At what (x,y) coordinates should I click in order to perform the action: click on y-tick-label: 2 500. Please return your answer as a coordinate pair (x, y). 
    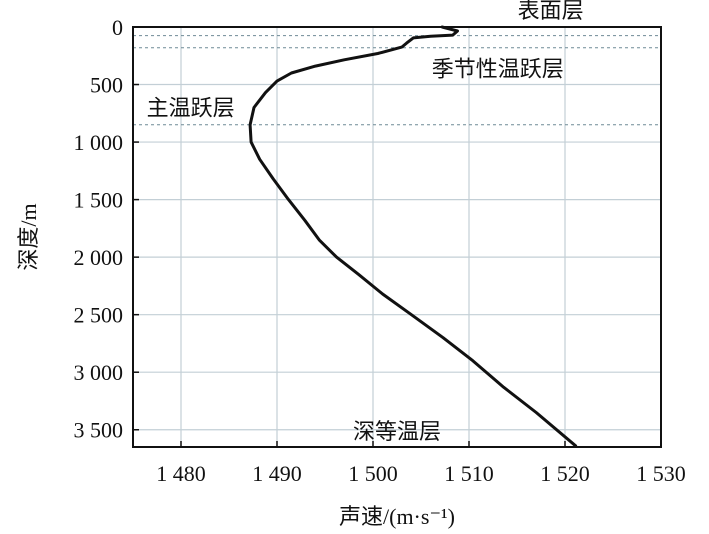
    Looking at the image, I should click on (99, 315).